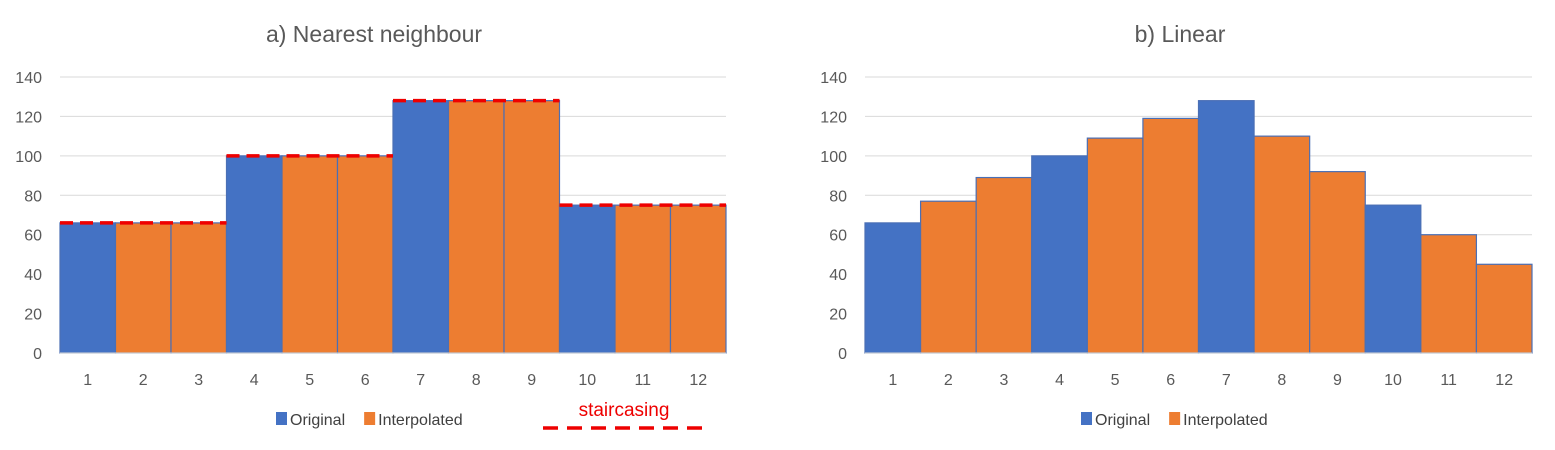 The width and height of the screenshot is (1555, 450). Describe the element at coordinates (624, 410) in the screenshot. I see `staircasing-label: staircasing` at that location.